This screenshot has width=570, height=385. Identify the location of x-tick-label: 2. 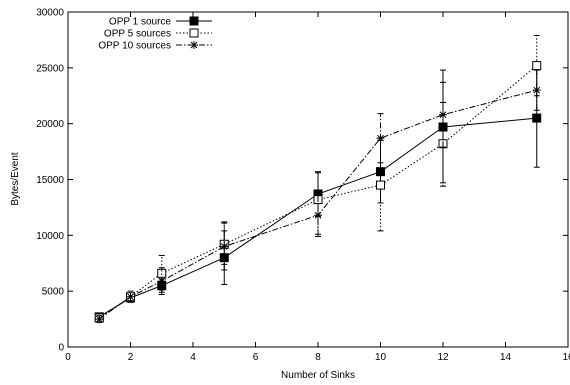
(131, 357).